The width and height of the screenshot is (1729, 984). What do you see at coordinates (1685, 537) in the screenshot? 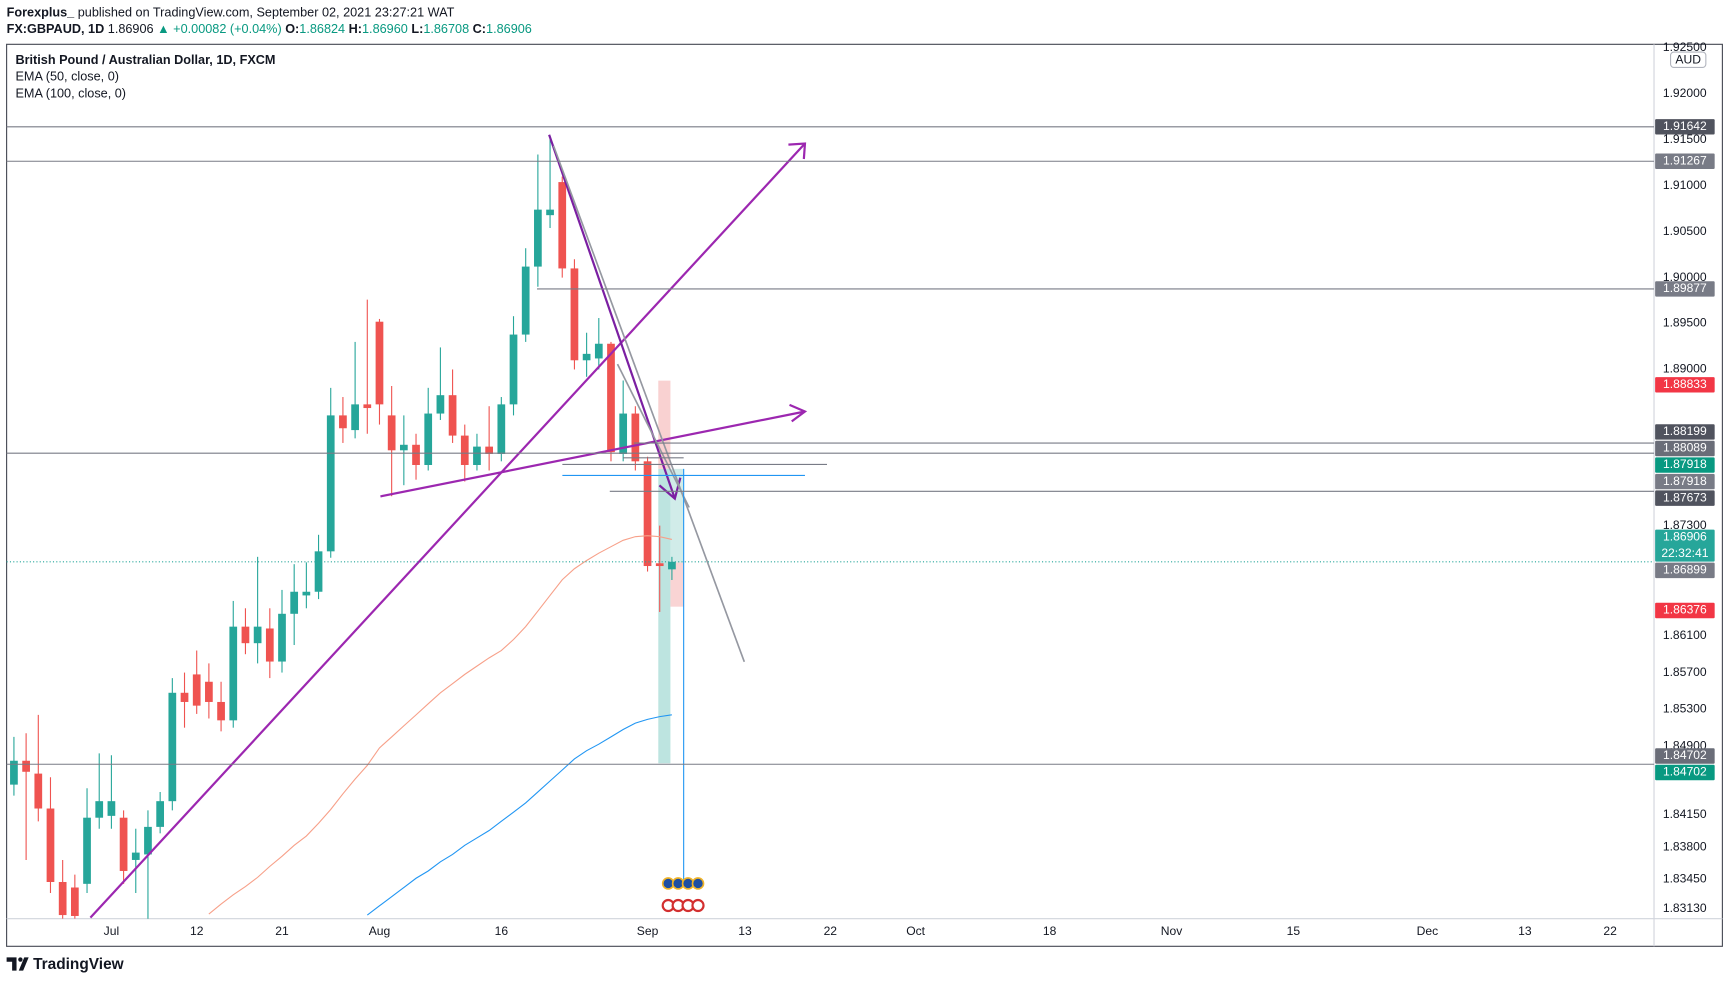
I see `price-tag-label: 1.86906` at bounding box center [1685, 537].